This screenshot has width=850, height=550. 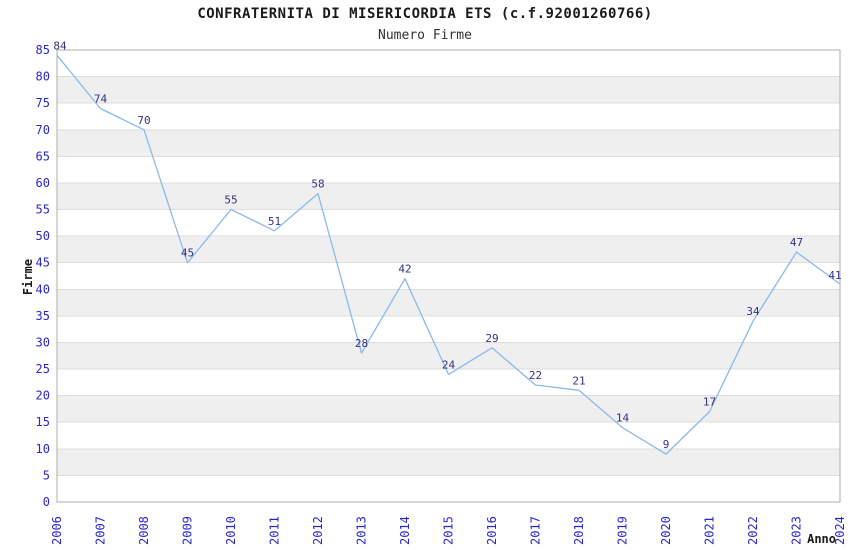 I want to click on data-point-label: 24, so click(x=449, y=364).